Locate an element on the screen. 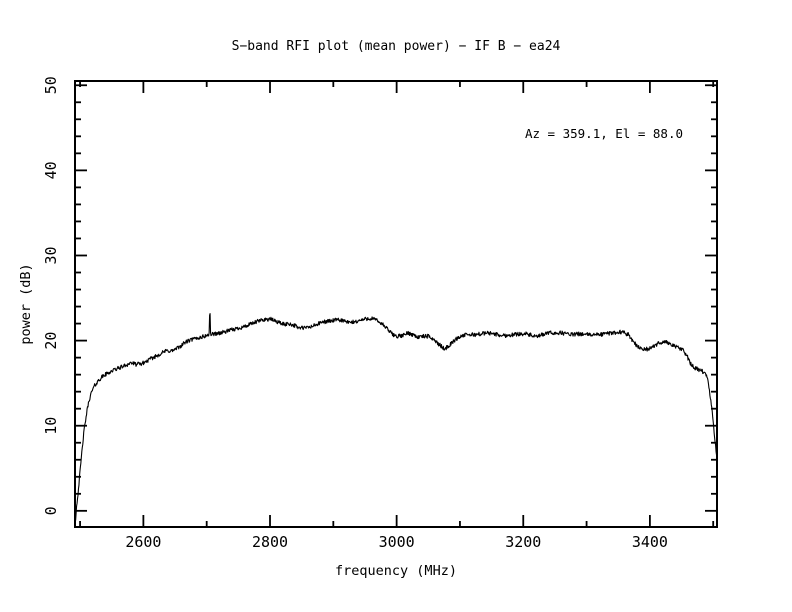 The image size is (792, 612). x-tick-label: 3400 is located at coordinates (650, 542).